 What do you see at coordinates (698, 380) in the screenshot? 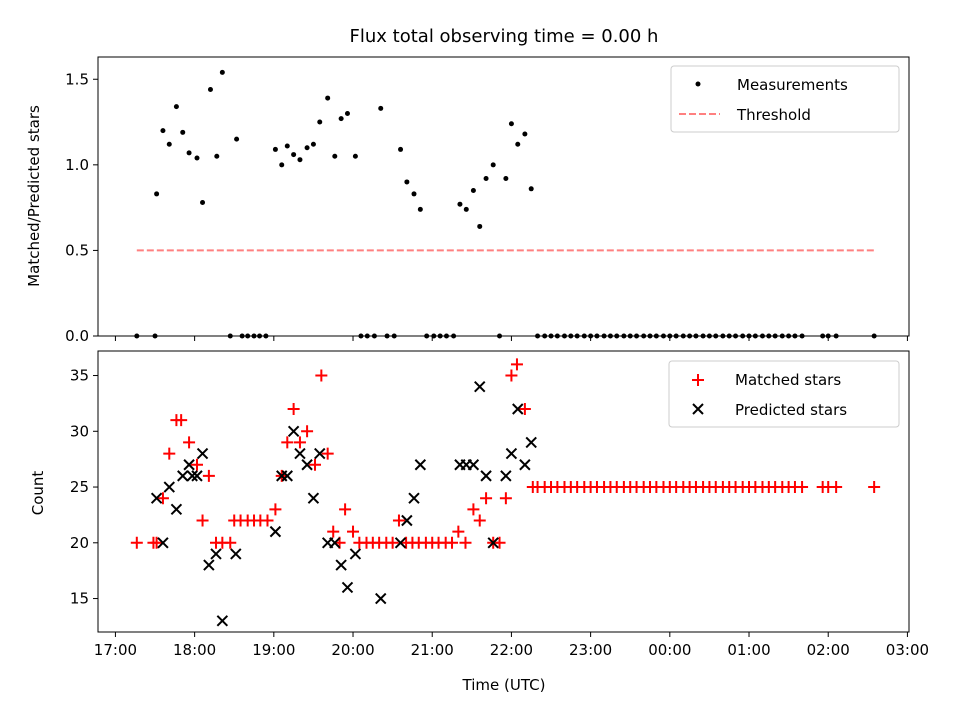
I see `legend-matched-marker` at bounding box center [698, 380].